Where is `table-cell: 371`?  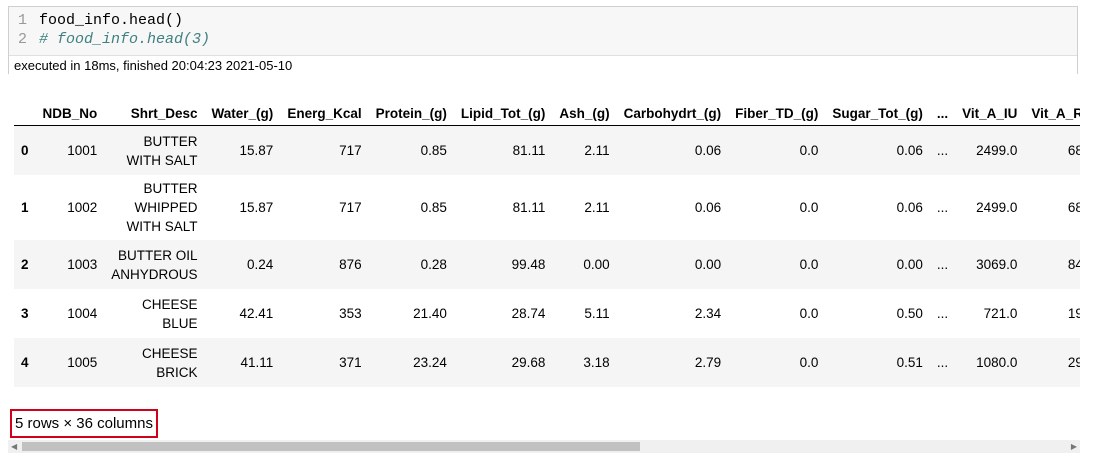
table-cell: 371 is located at coordinates (350, 362).